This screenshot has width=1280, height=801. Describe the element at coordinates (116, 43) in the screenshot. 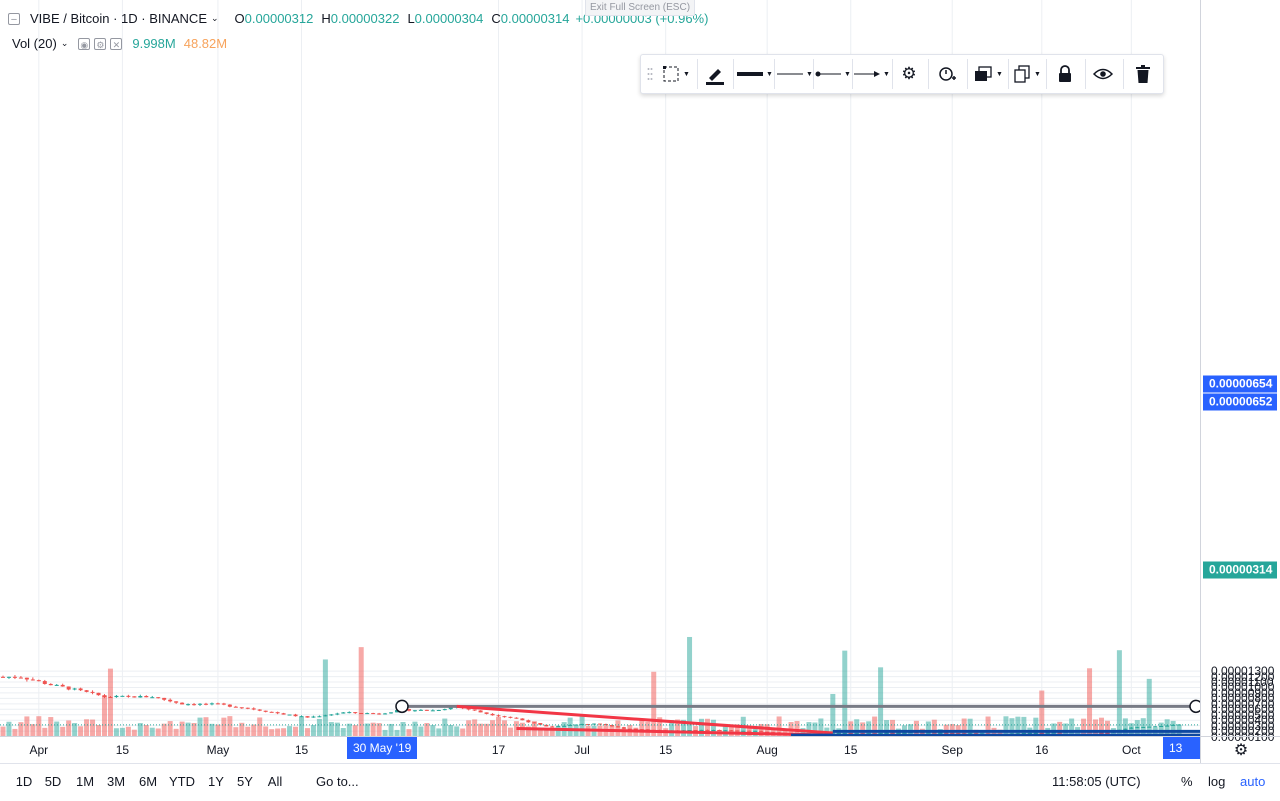

I see `close-icon: ✕` at that location.